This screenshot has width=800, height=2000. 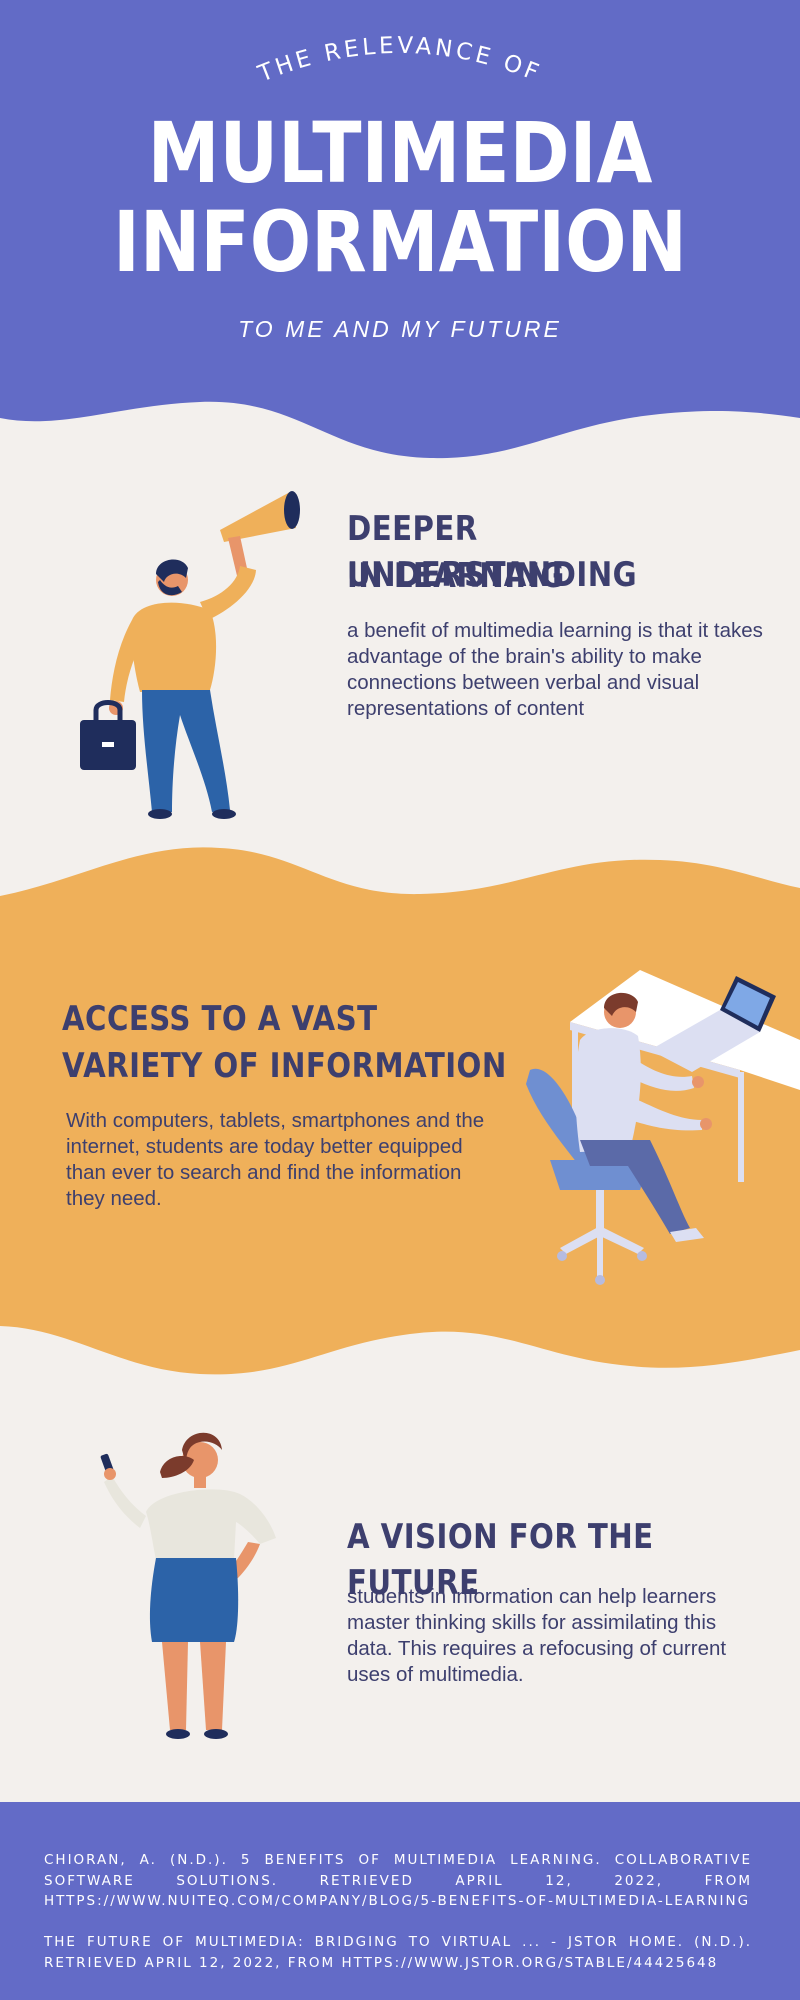 I want to click on subtitle: TO ME AND MY FUTURE, so click(x=400, y=329).